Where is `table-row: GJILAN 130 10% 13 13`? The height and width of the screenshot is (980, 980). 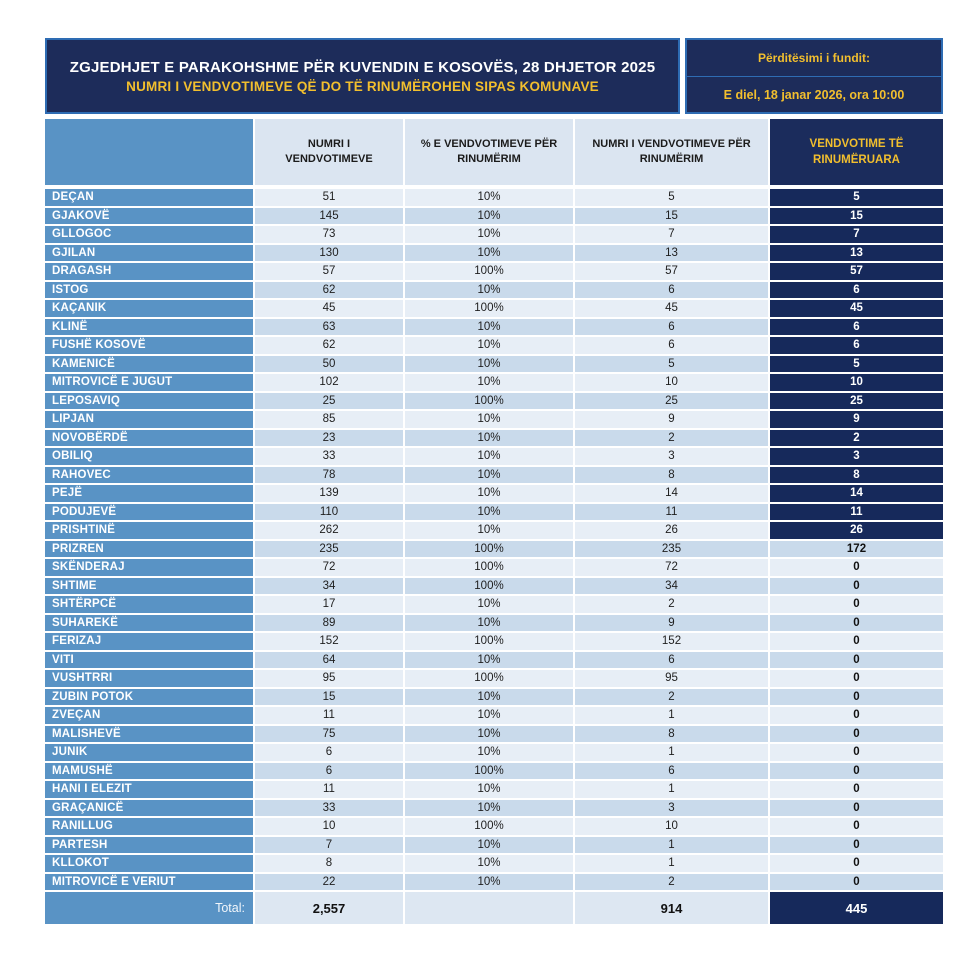
table-row: GJILAN 130 10% 13 13 is located at coordinates (494, 252).